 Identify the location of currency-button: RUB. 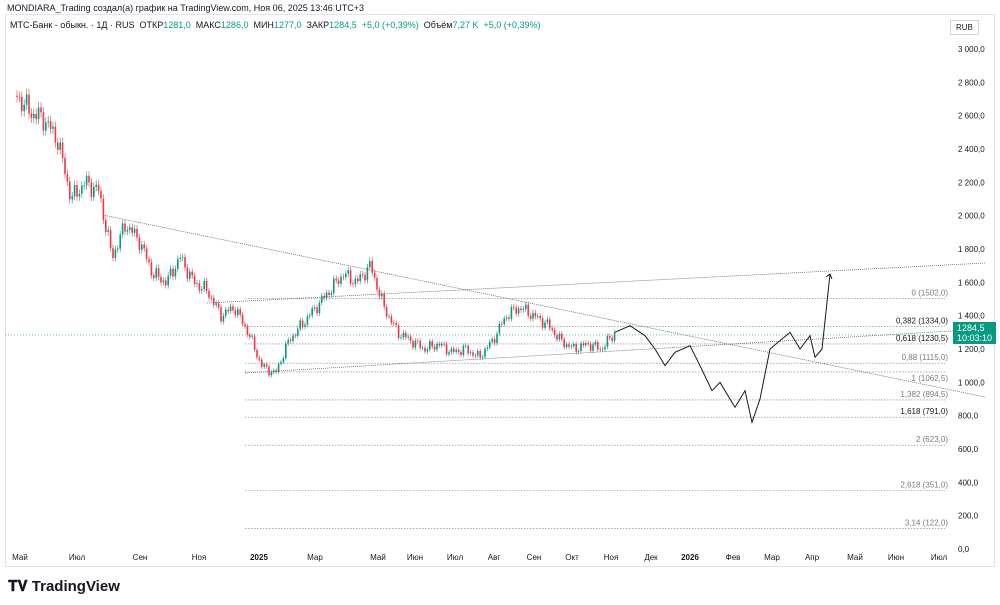
(964, 27).